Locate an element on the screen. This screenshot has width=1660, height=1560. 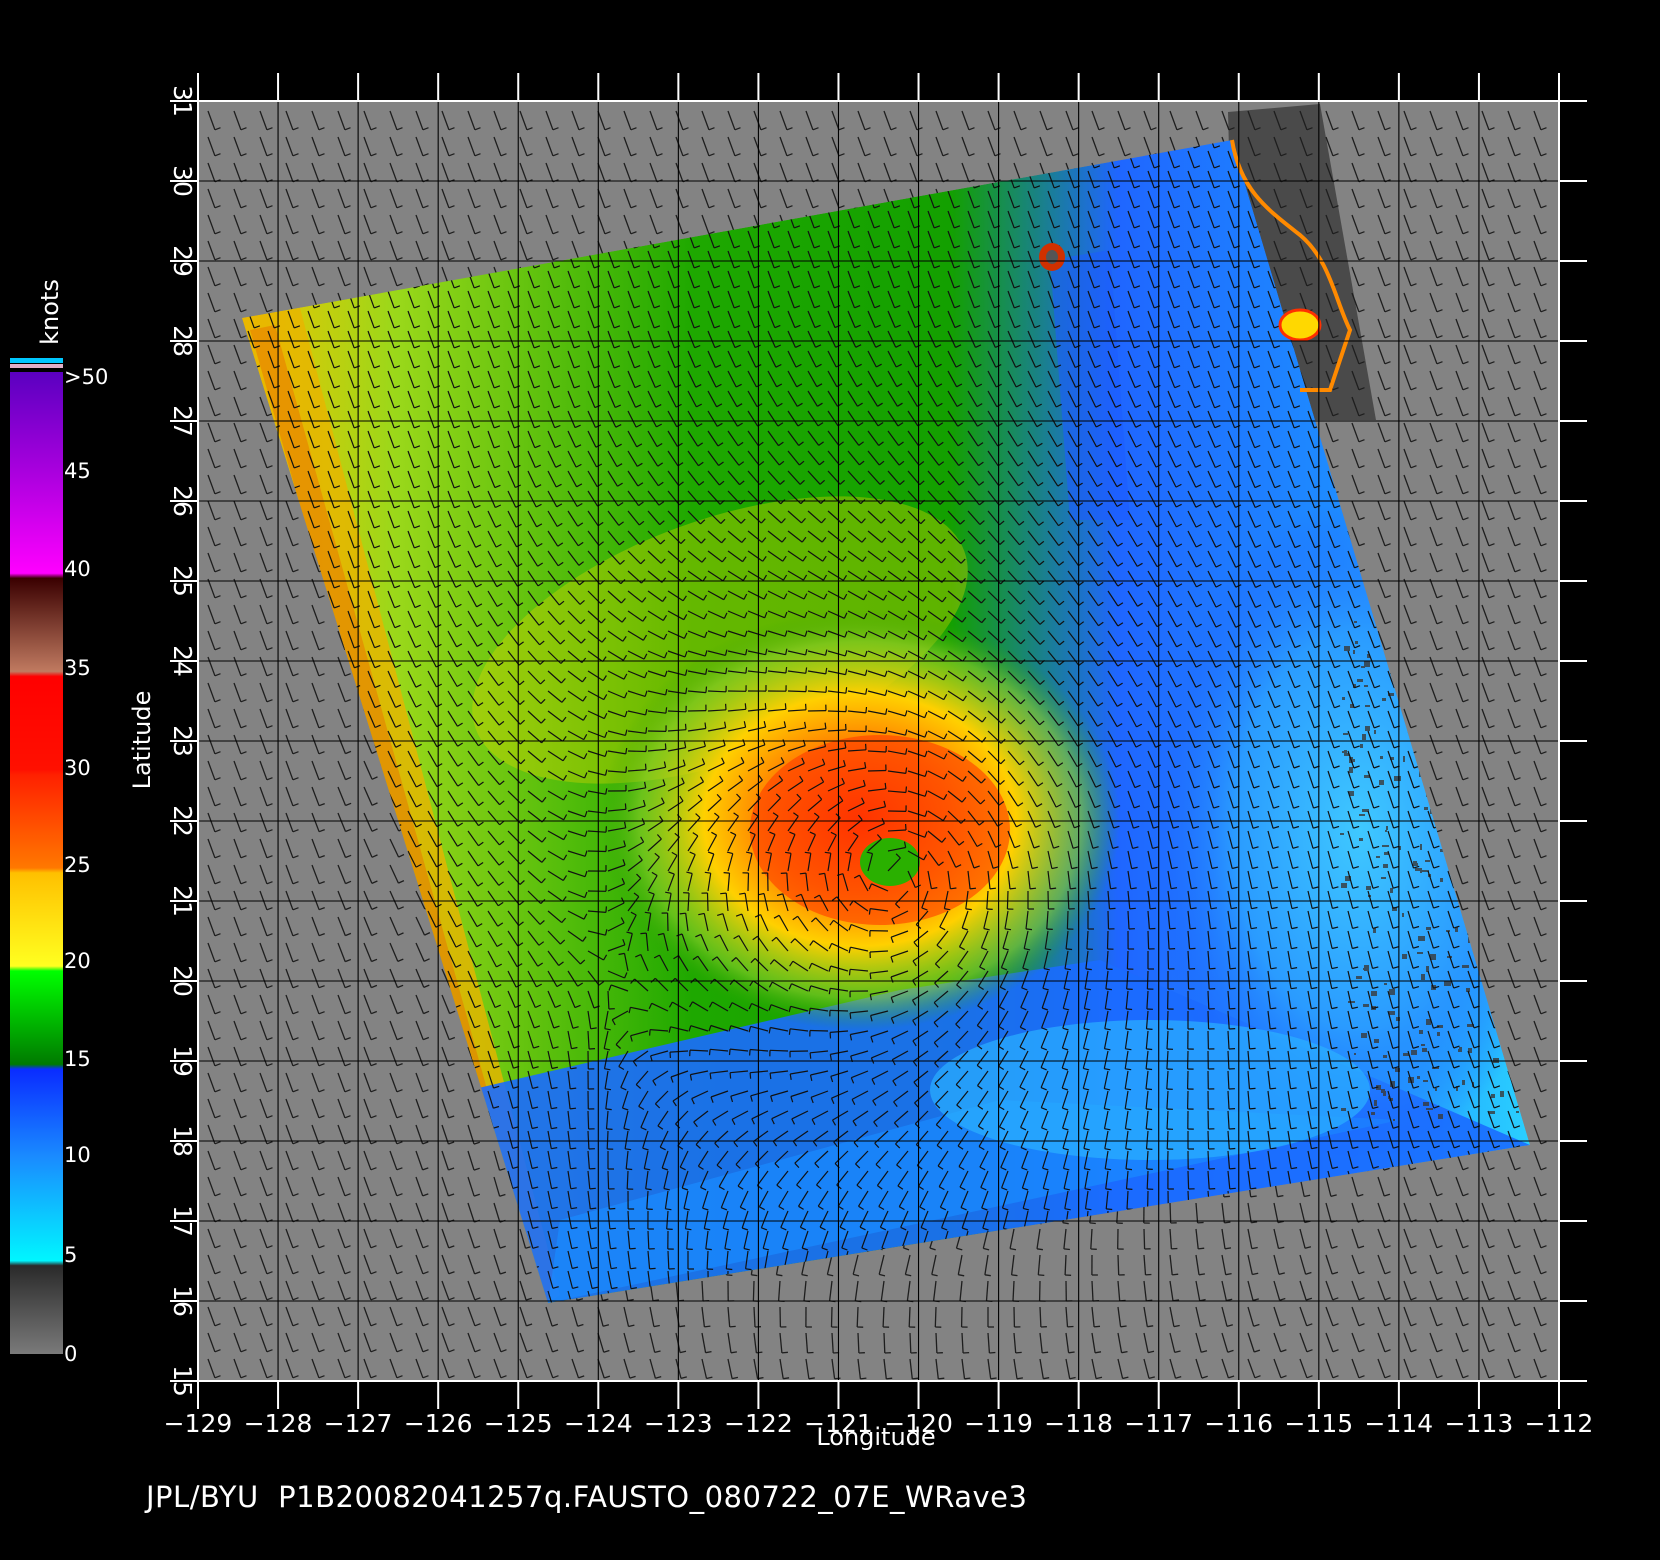
colorbar-label: 35 is located at coordinates (77, 668).